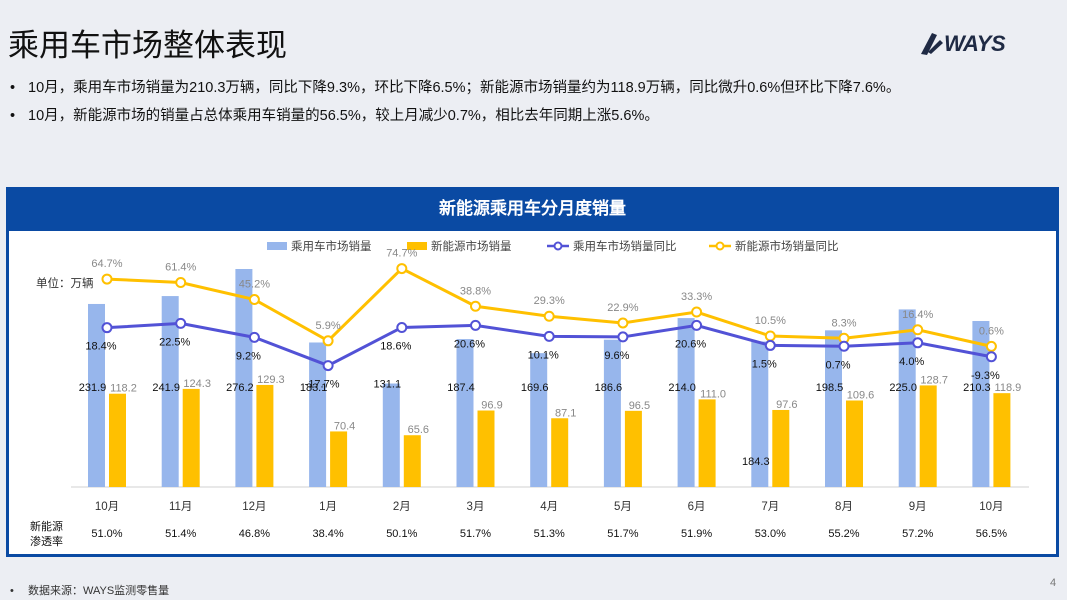 The height and width of the screenshot is (600, 1067). I want to click on x-tick-label: 6月, so click(697, 507).